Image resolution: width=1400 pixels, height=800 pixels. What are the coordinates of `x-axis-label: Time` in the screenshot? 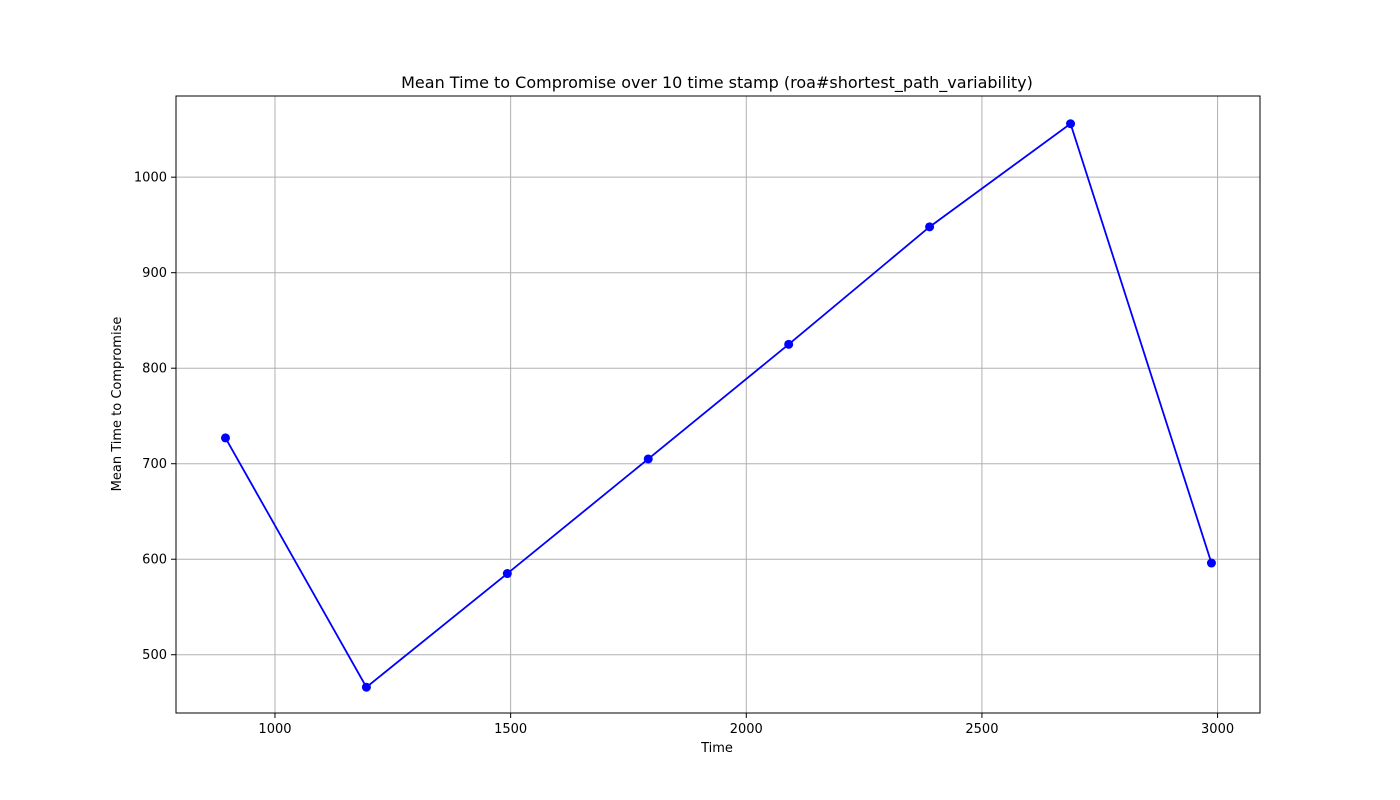 It's located at (716, 748).